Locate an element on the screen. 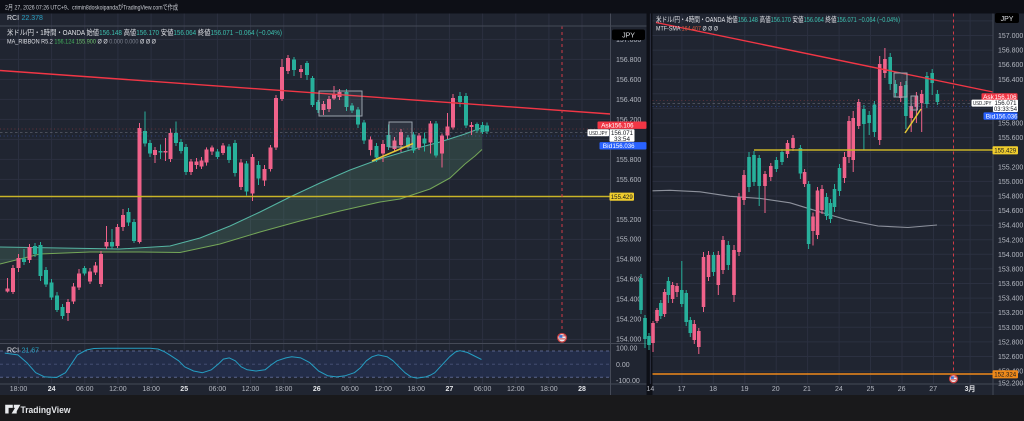  svg-text: TradingView is located at coordinates (46, 410).